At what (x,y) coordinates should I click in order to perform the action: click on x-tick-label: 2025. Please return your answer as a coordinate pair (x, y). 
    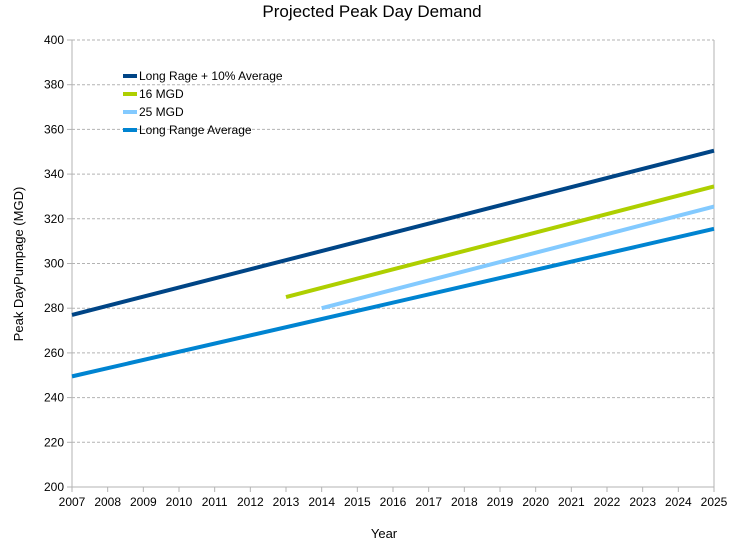
    Looking at the image, I should click on (714, 502).